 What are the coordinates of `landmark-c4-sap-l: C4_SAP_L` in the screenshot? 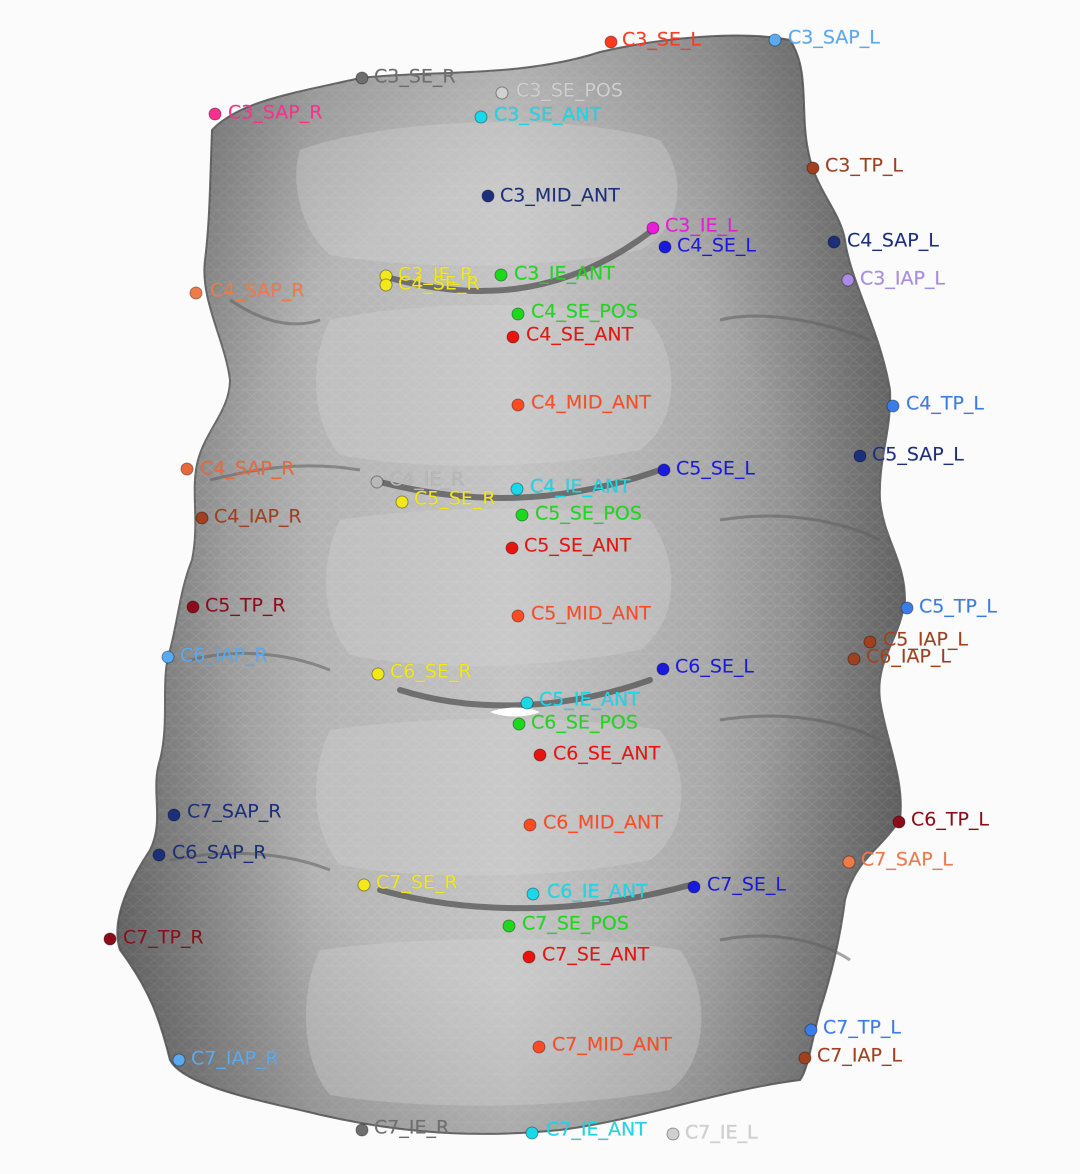 It's located at (883, 240).